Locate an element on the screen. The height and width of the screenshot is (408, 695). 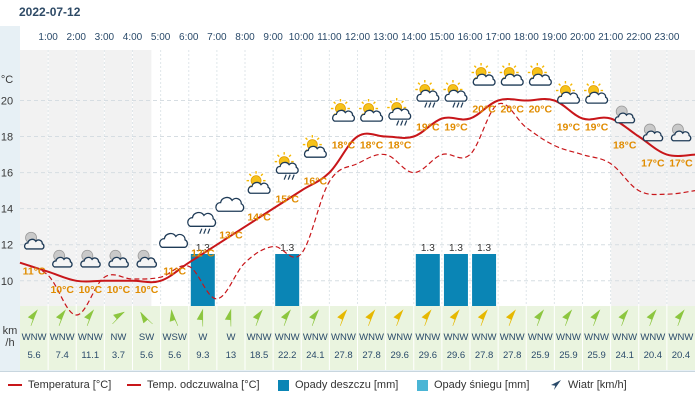
y-tick-label: 14 is located at coordinates (7, 210).